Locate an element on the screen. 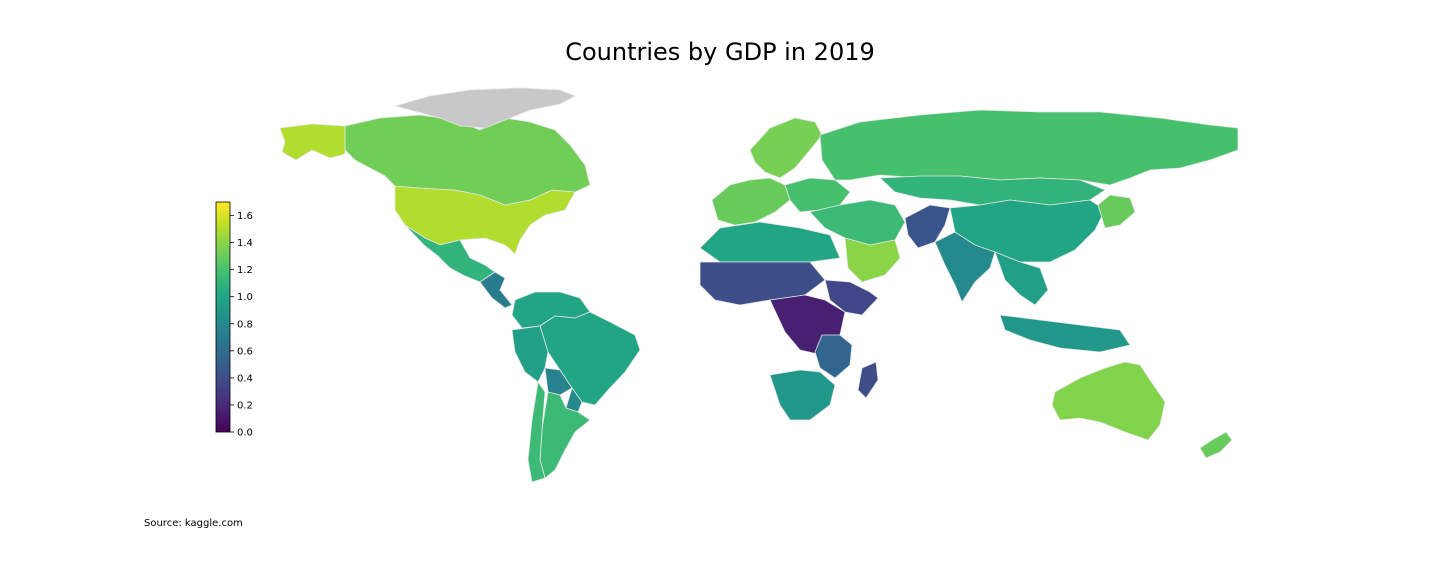 The width and height of the screenshot is (1440, 576). region-kazakhstan-mongolia is located at coordinates (992, 190).